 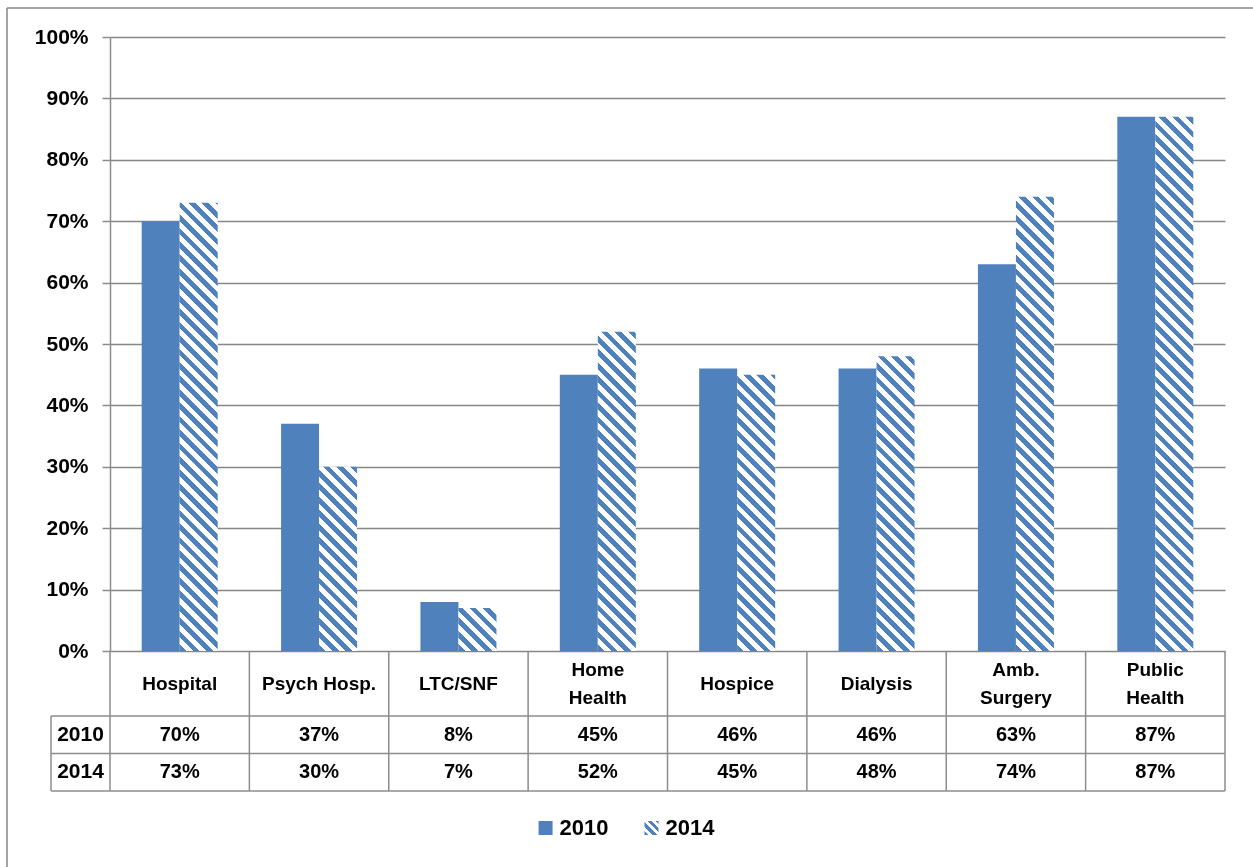 What do you see at coordinates (67, 404) in the screenshot?
I see `y-tick-label: 40%` at bounding box center [67, 404].